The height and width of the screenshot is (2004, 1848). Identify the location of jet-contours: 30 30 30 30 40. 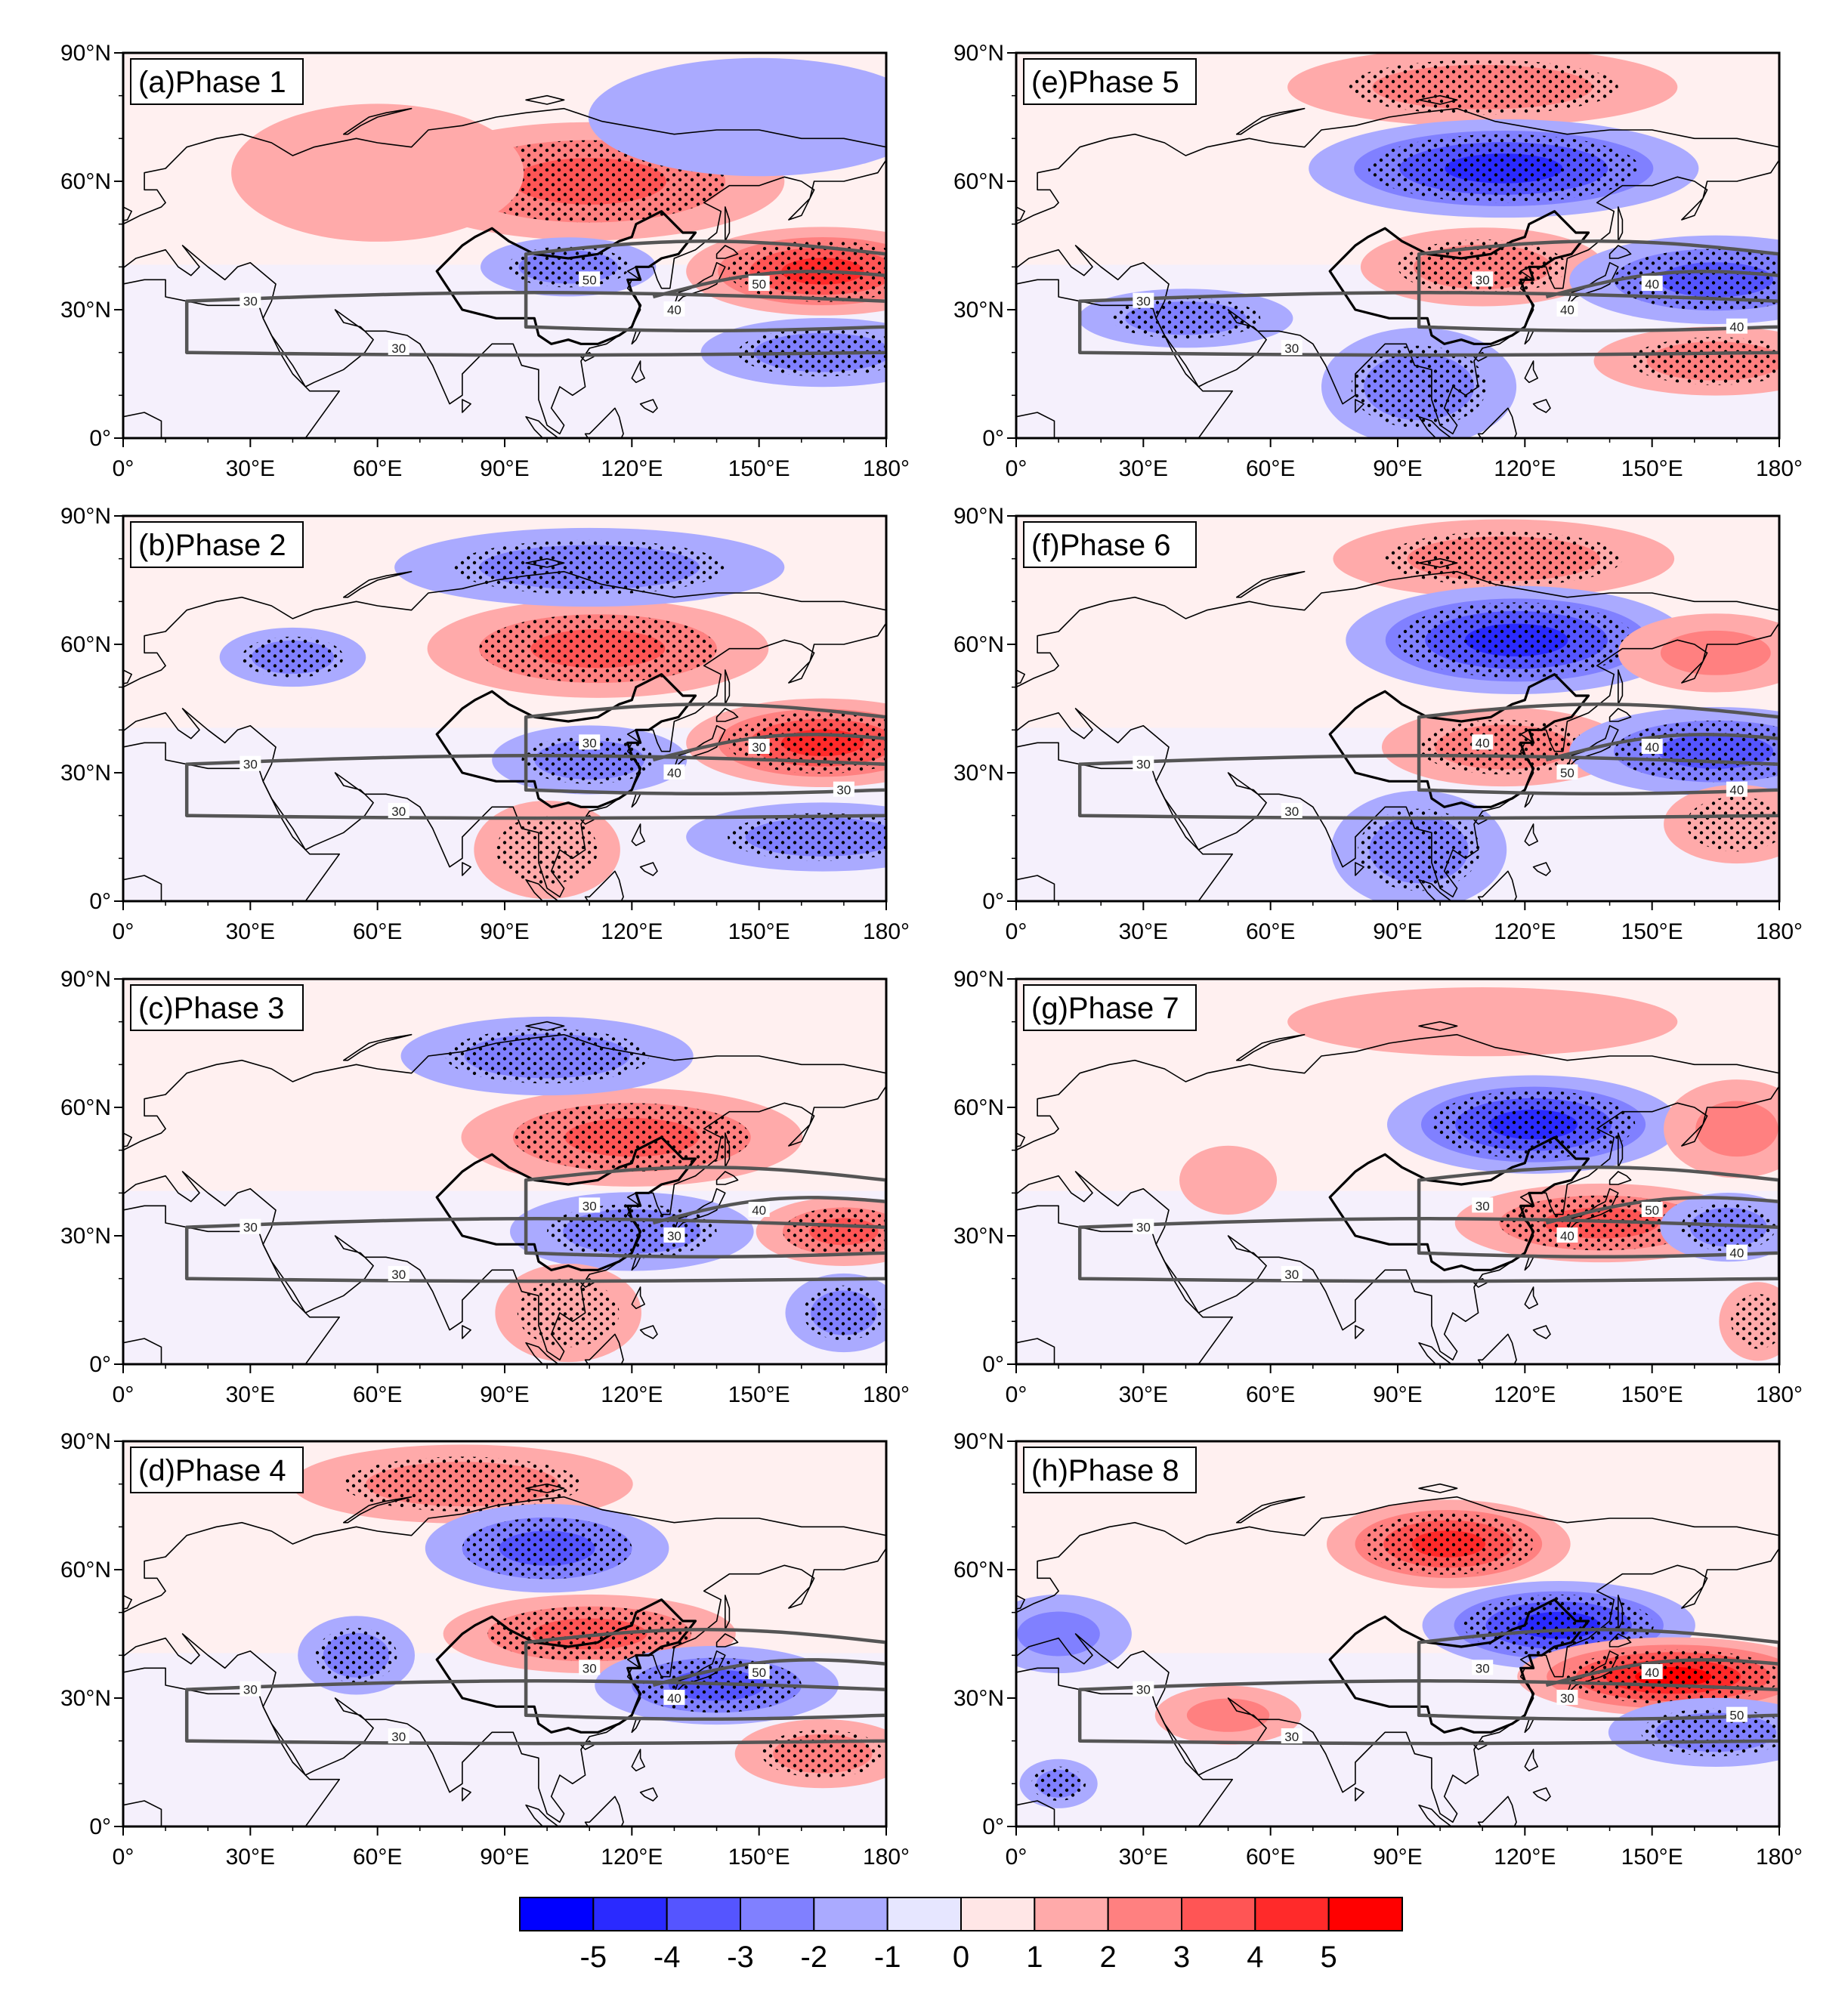
(535, 1224).